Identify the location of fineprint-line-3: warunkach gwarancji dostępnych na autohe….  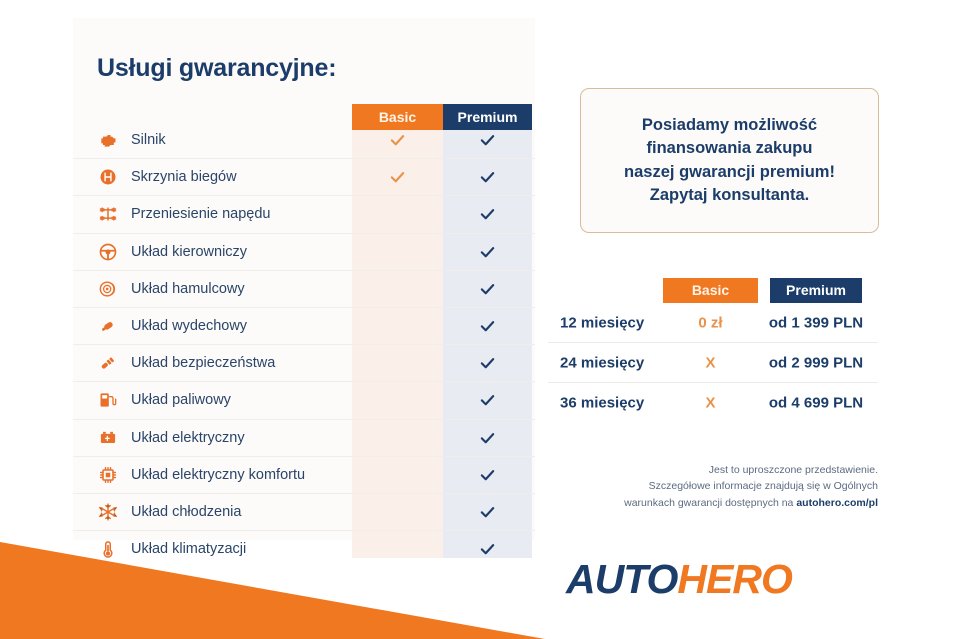
(713, 503).